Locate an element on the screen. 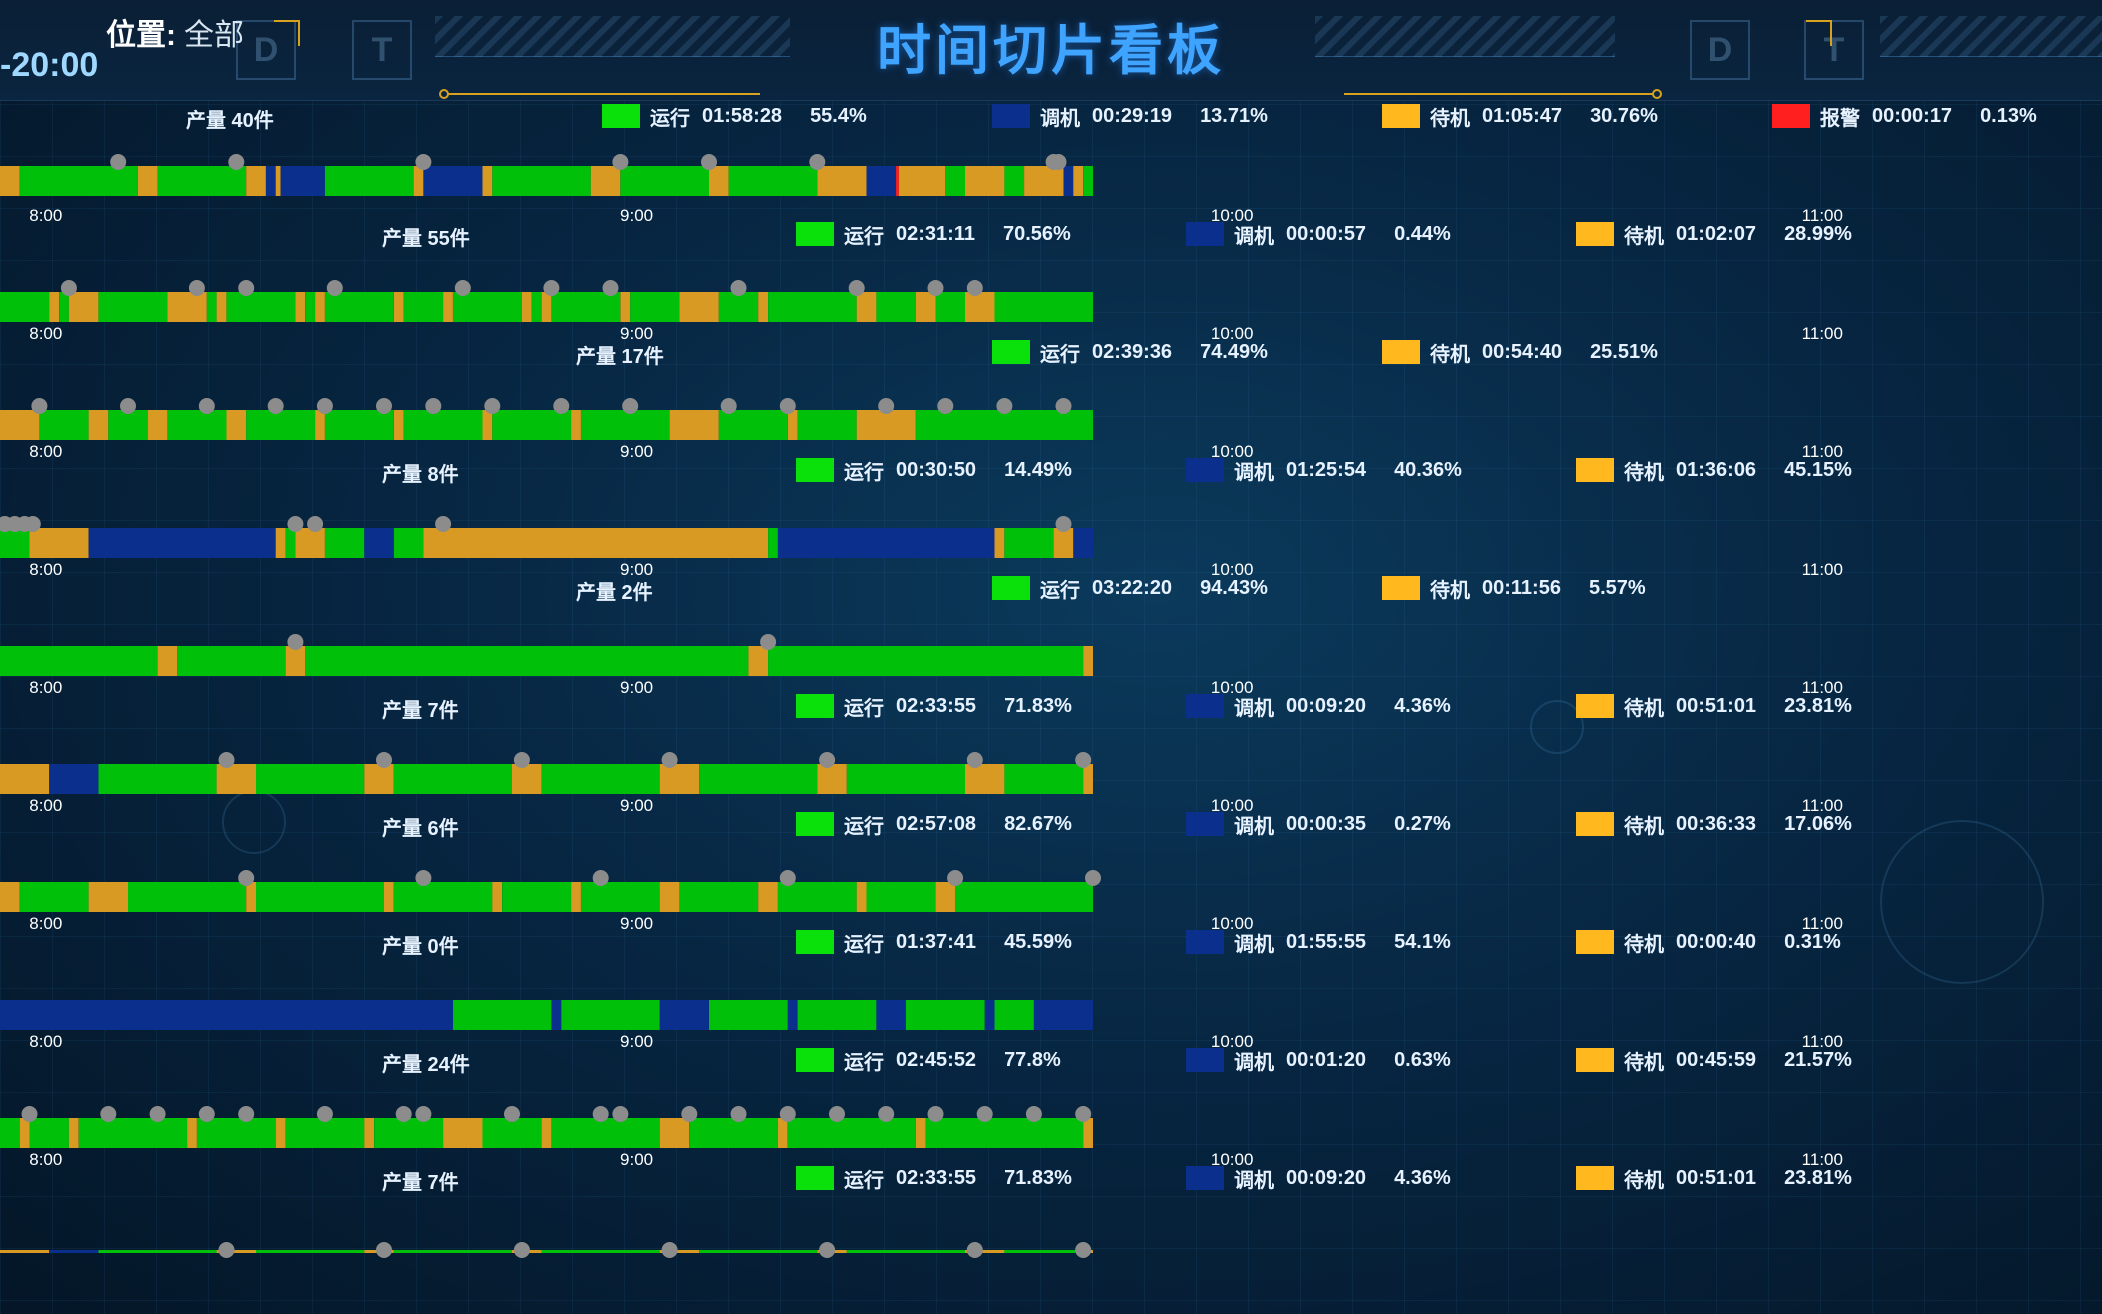 Image resolution: width=2102 pixels, height=1314 pixels. location-filter: 位置: 全部 is located at coordinates (175, 32).